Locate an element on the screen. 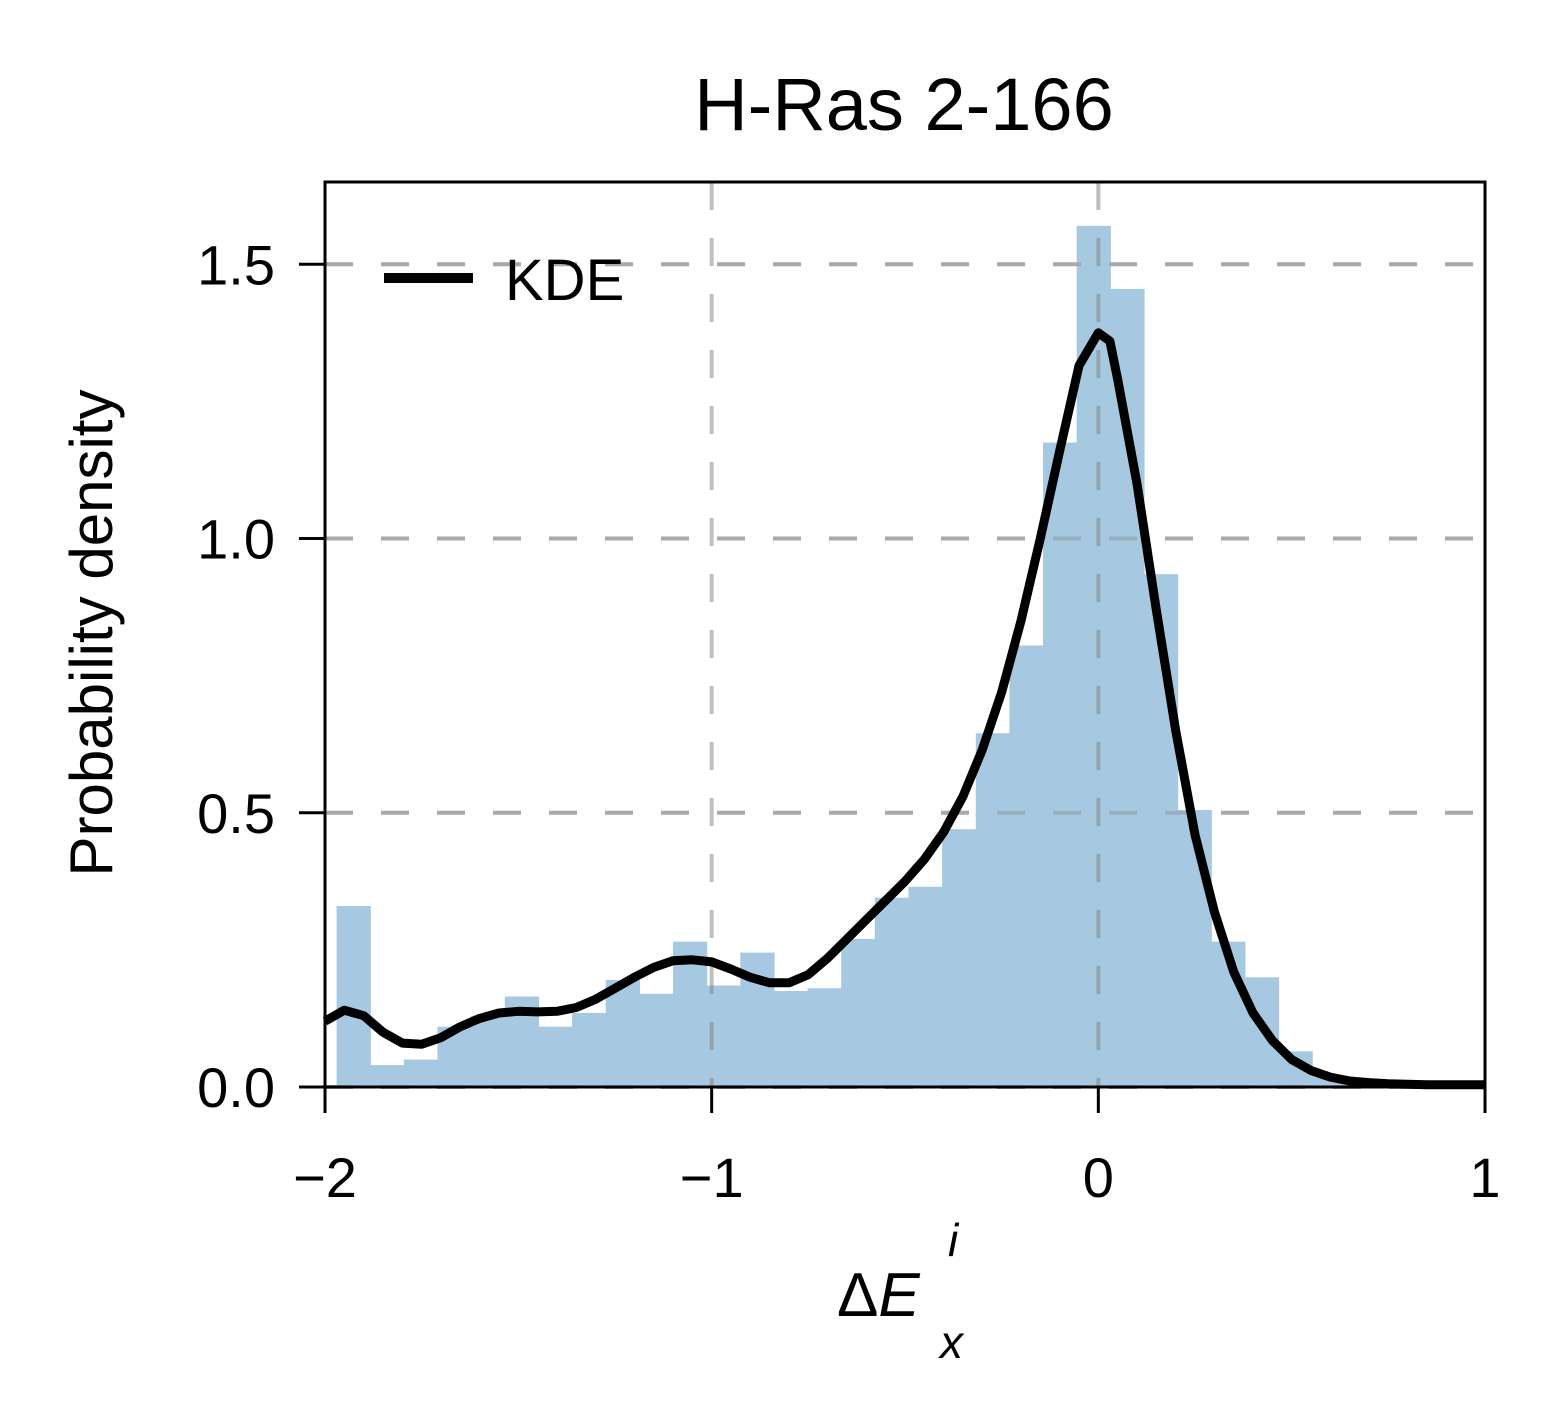 This screenshot has height=1421, width=1566. y-tick-label: 0.0 is located at coordinates (236, 1087).